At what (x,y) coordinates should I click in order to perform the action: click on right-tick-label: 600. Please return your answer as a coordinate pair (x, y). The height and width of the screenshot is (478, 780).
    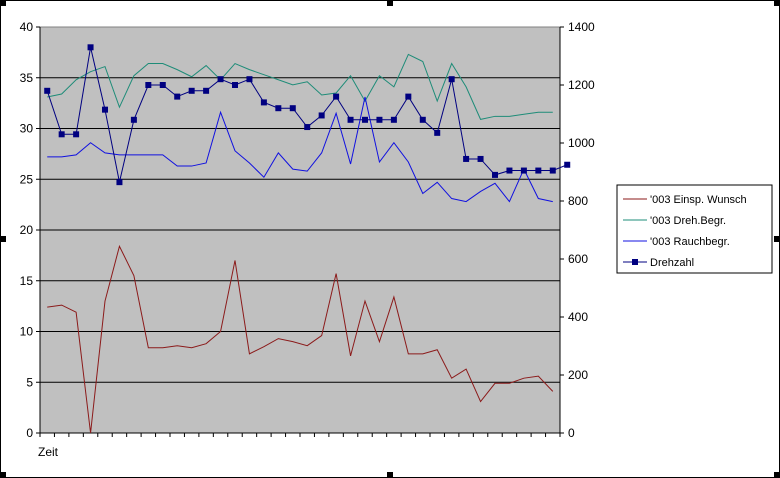
    Looking at the image, I should click on (578, 259).